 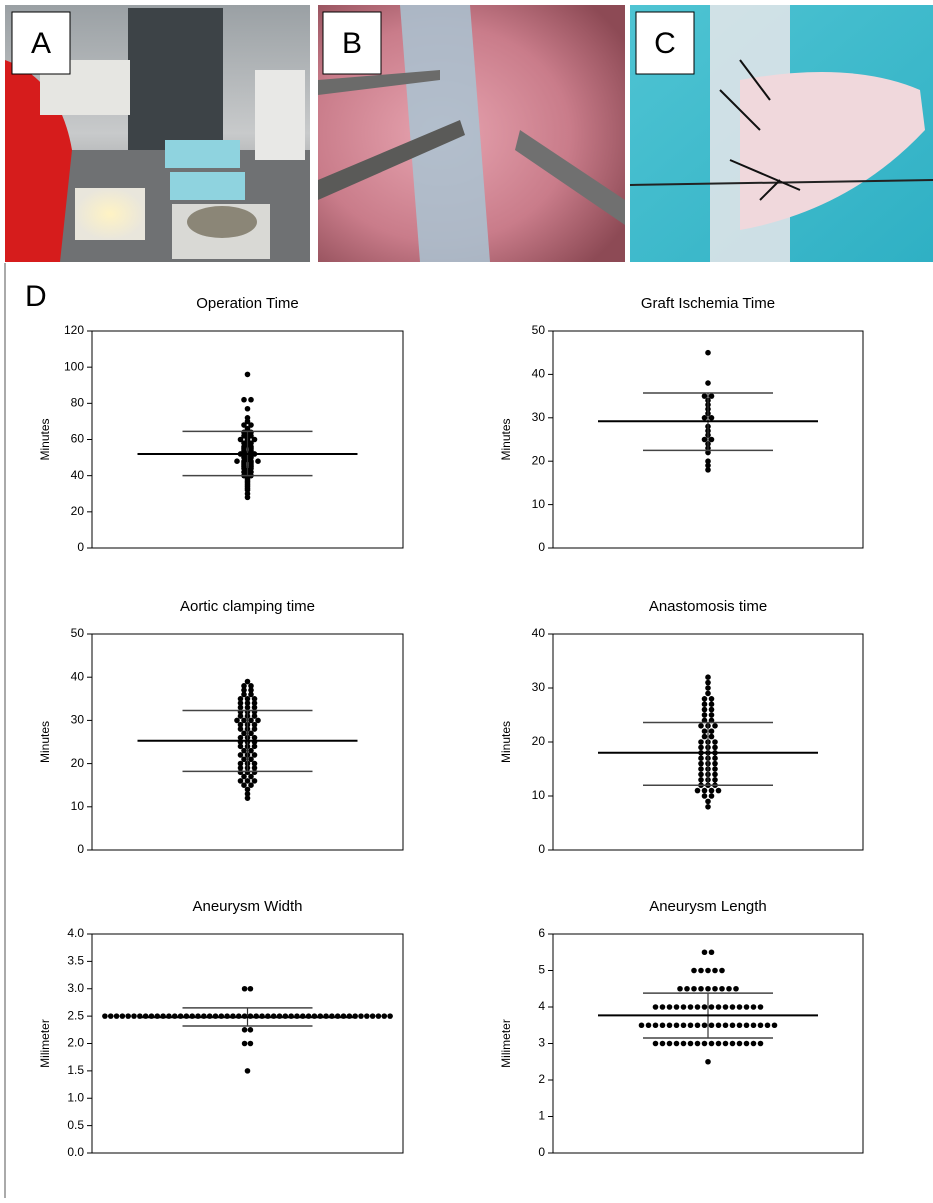 I want to click on y-axis-label: Milimeter, so click(x=45, y=1043).